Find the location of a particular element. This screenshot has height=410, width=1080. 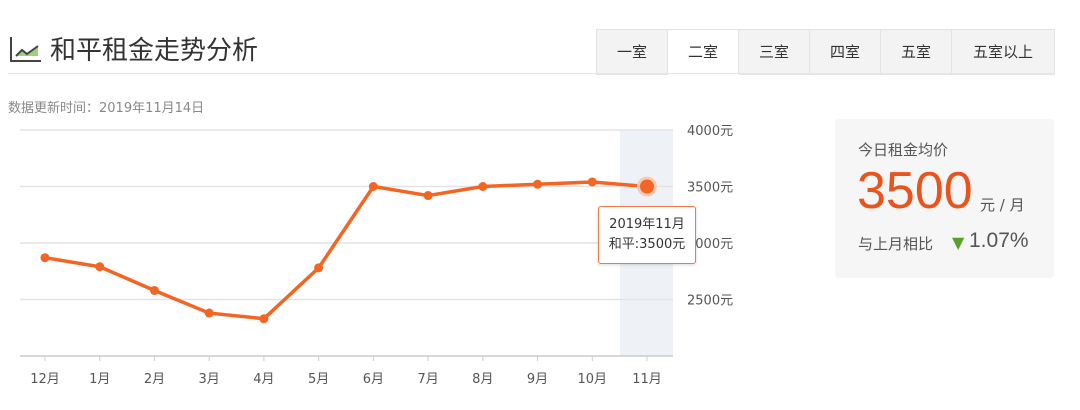

x-tick-label: 8月 is located at coordinates (482, 379).